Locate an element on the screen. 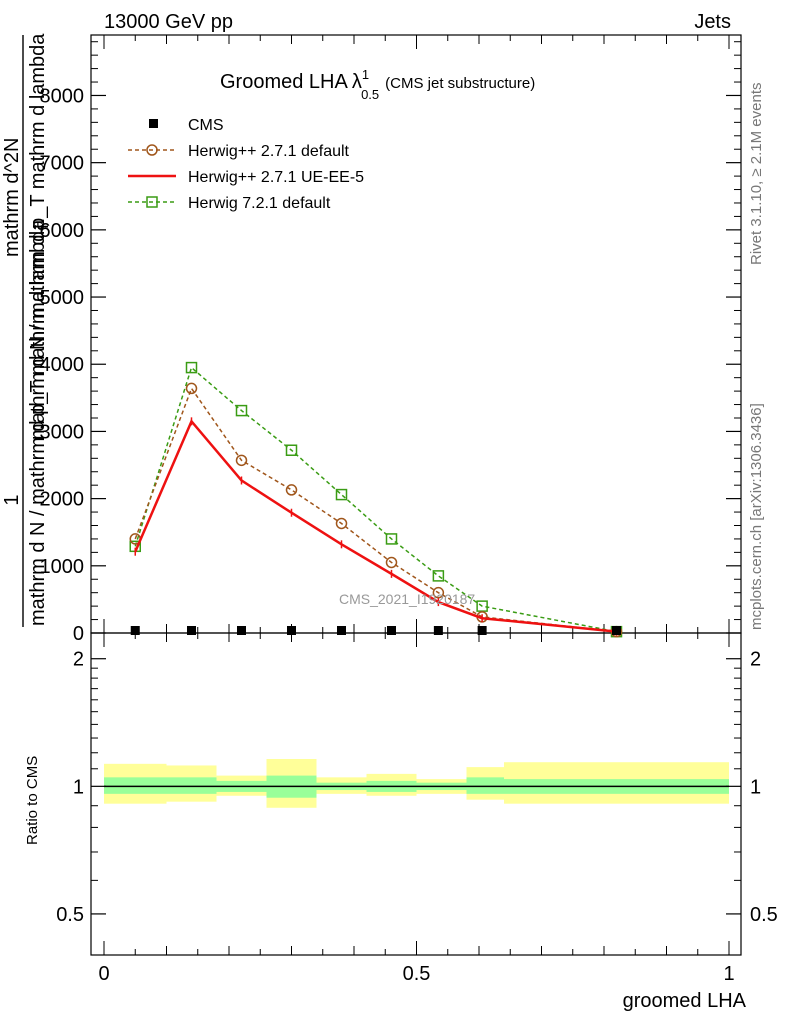  legend-marker-herwig-default is located at coordinates (152, 150).